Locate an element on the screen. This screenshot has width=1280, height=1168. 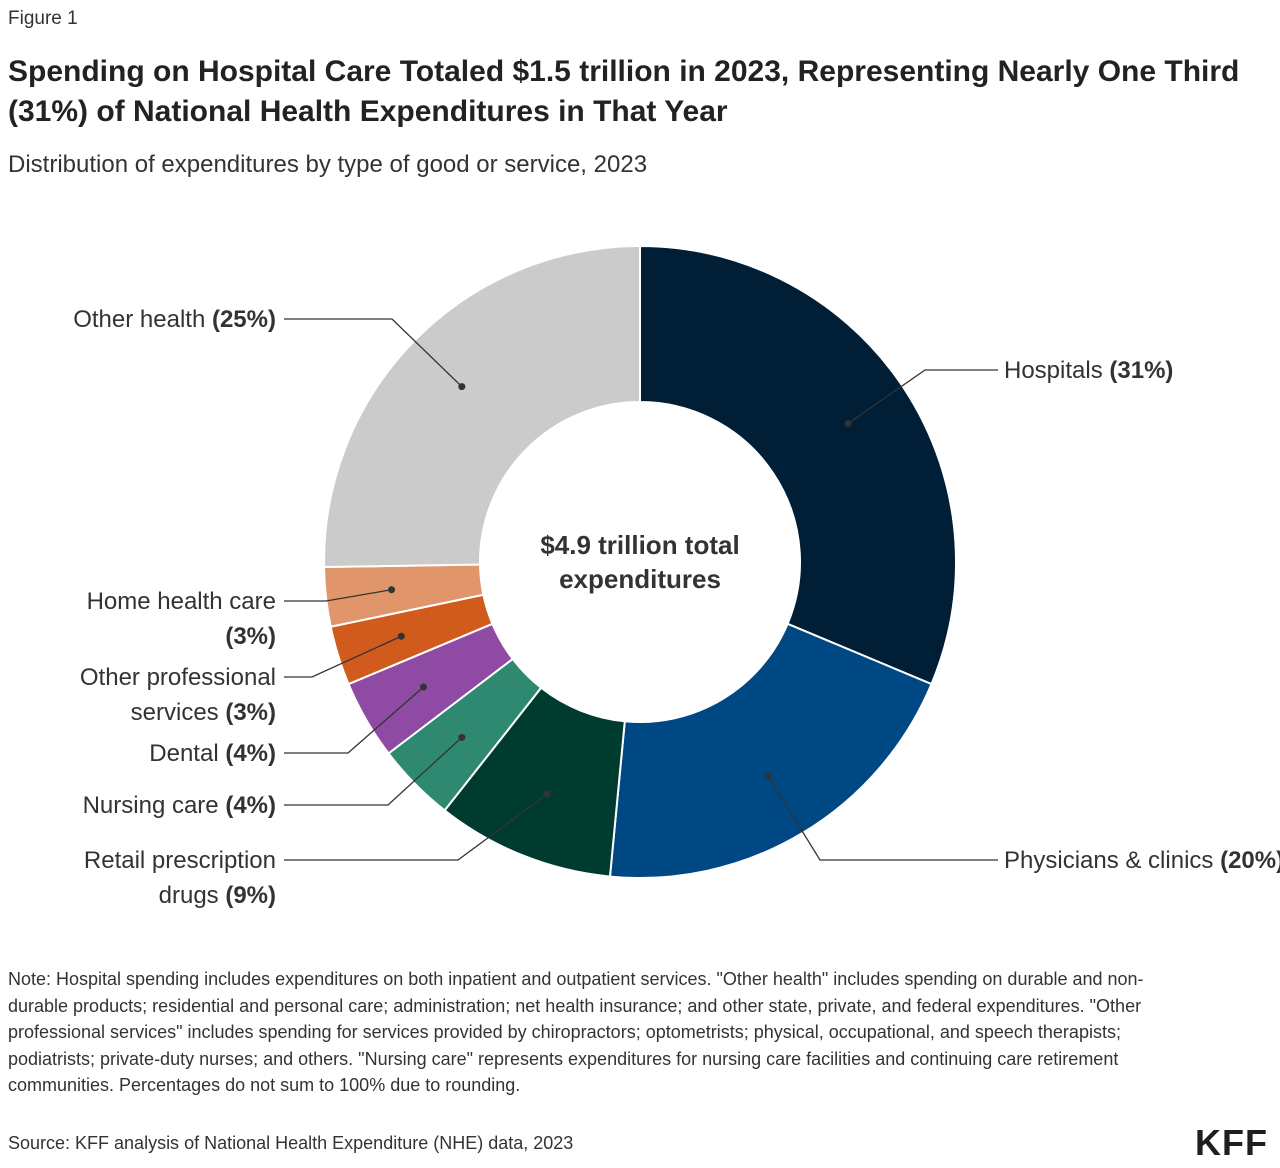
figure-label: Figure 1 is located at coordinates (43, 18).